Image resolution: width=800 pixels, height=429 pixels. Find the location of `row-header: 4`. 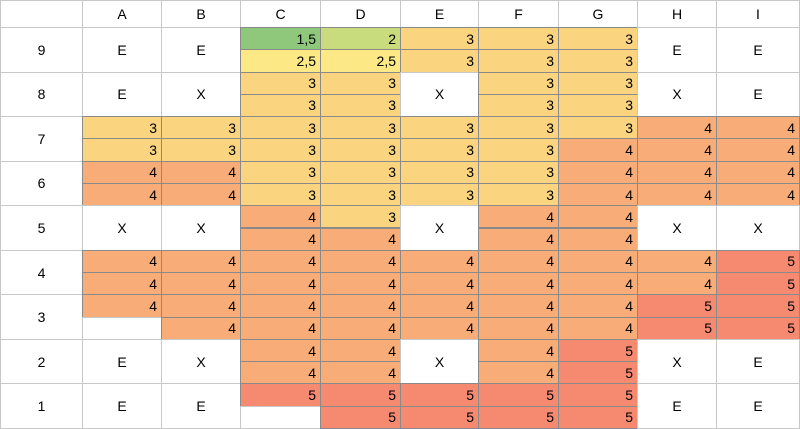

row-header: 4 is located at coordinates (41, 272).